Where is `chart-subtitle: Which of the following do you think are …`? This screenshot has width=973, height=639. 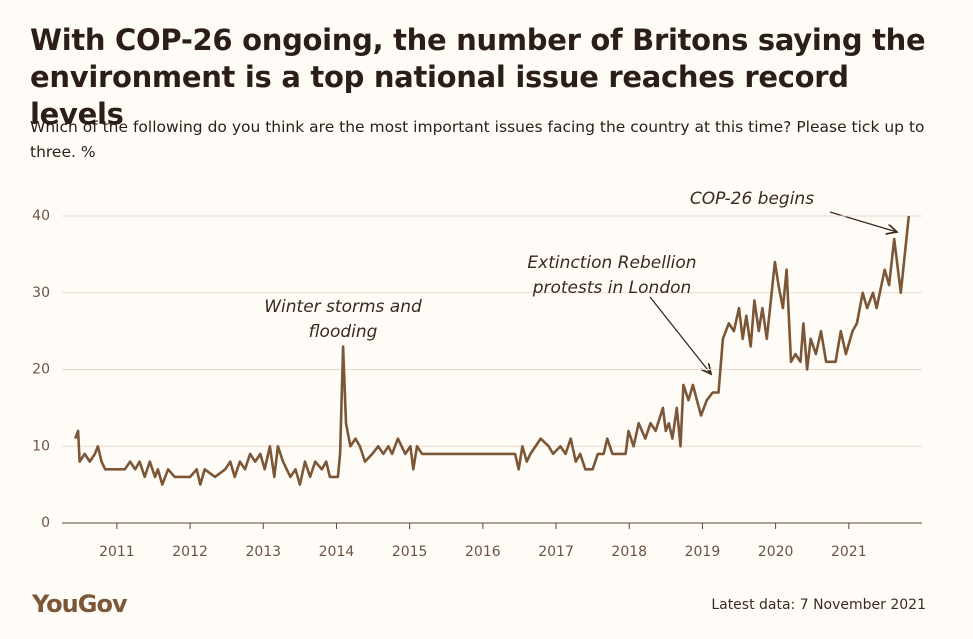
chart-subtitle: Which of the following do you think are … is located at coordinates (477, 139).